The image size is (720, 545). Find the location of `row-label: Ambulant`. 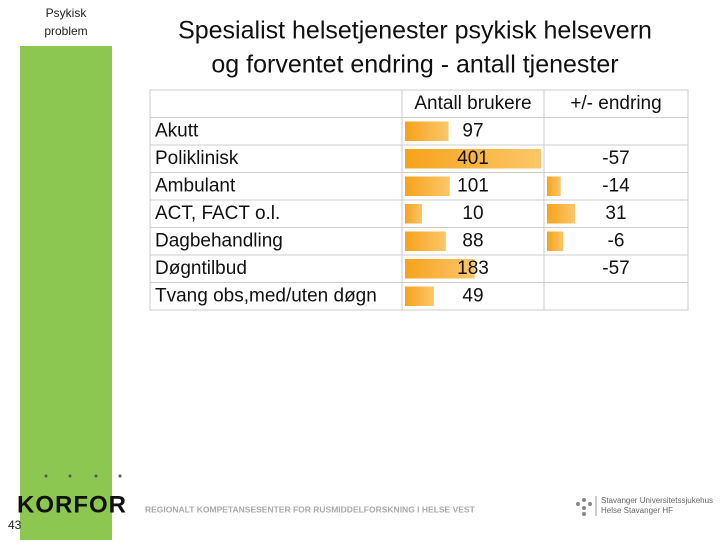

row-label: Ambulant is located at coordinates (195, 185).